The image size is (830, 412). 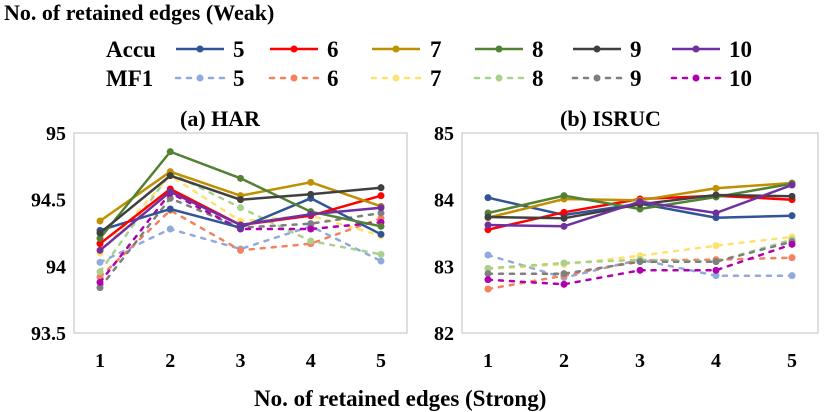 I want to click on point-mf1-8-x1, so click(x=488, y=268).